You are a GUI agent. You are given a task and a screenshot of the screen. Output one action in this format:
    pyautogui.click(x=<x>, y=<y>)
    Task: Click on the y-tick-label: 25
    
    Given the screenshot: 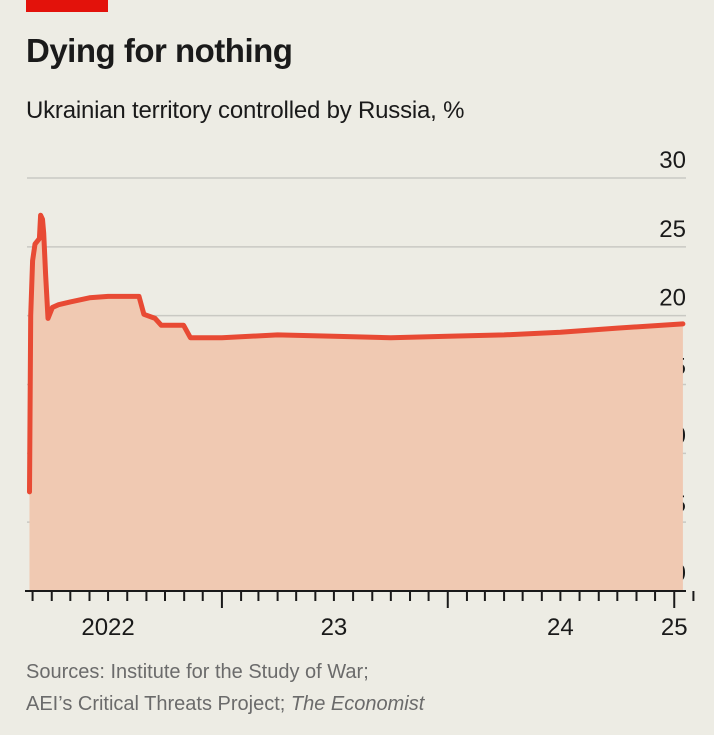 What is the action you would take?
    pyautogui.click(x=672, y=229)
    